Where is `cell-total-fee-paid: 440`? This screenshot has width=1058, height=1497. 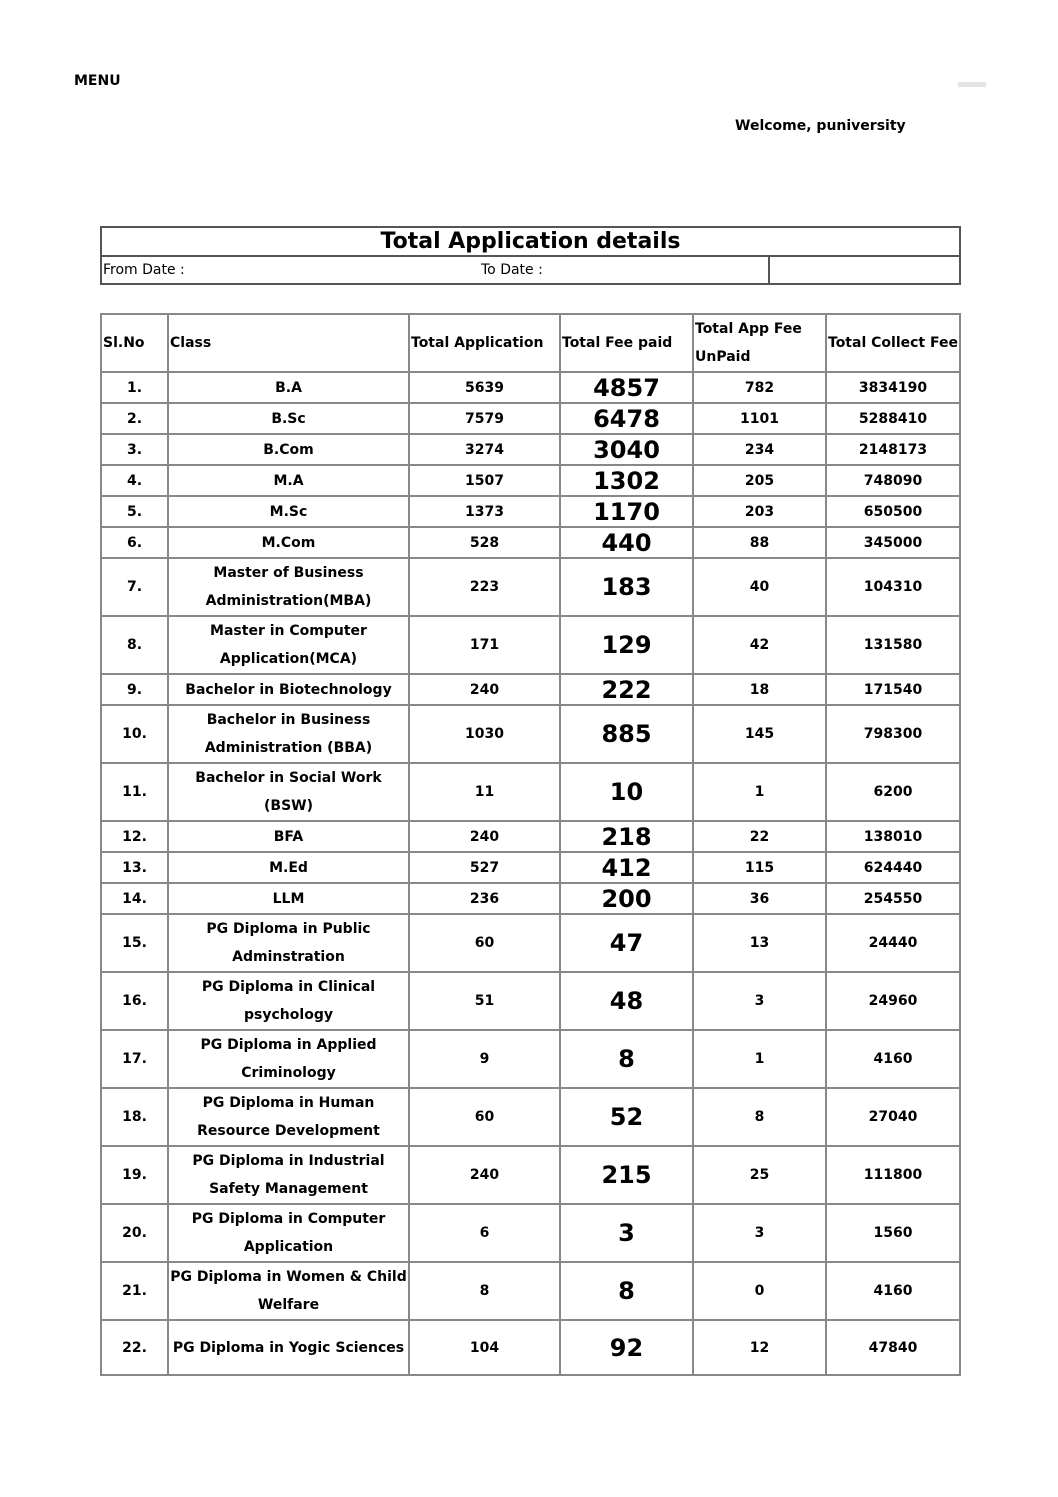
cell-total-fee-paid: 440 is located at coordinates (626, 542).